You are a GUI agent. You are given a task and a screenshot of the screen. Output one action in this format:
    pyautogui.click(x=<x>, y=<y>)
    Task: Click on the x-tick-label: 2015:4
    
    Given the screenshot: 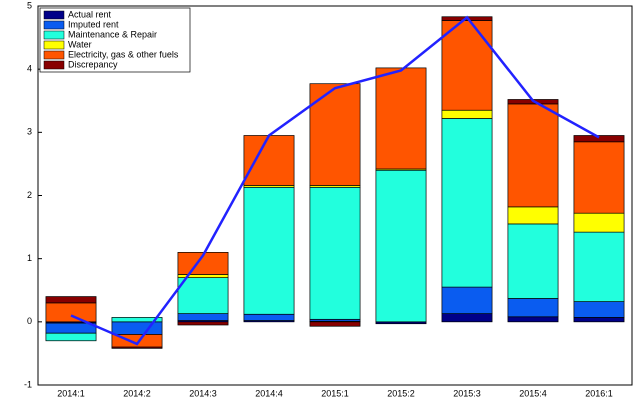 What is the action you would take?
    pyautogui.click(x=533, y=393)
    